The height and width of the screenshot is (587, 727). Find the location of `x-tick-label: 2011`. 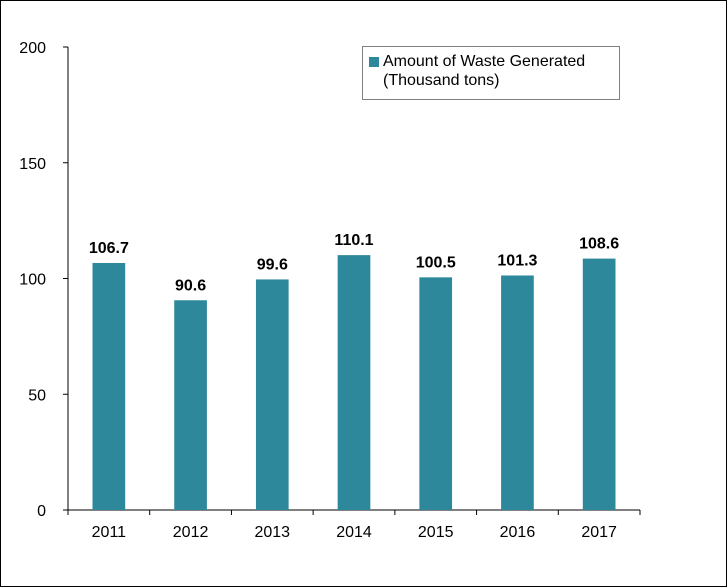

x-tick-label: 2011 is located at coordinates (109, 532).